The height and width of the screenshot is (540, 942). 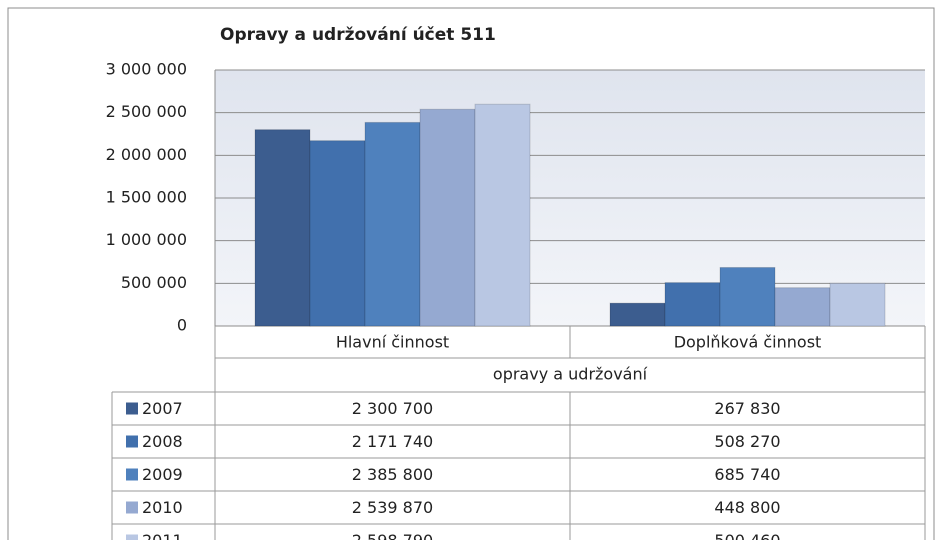 What do you see at coordinates (358, 35) in the screenshot?
I see `chart-title: Opravy a udržování účet 511` at bounding box center [358, 35].